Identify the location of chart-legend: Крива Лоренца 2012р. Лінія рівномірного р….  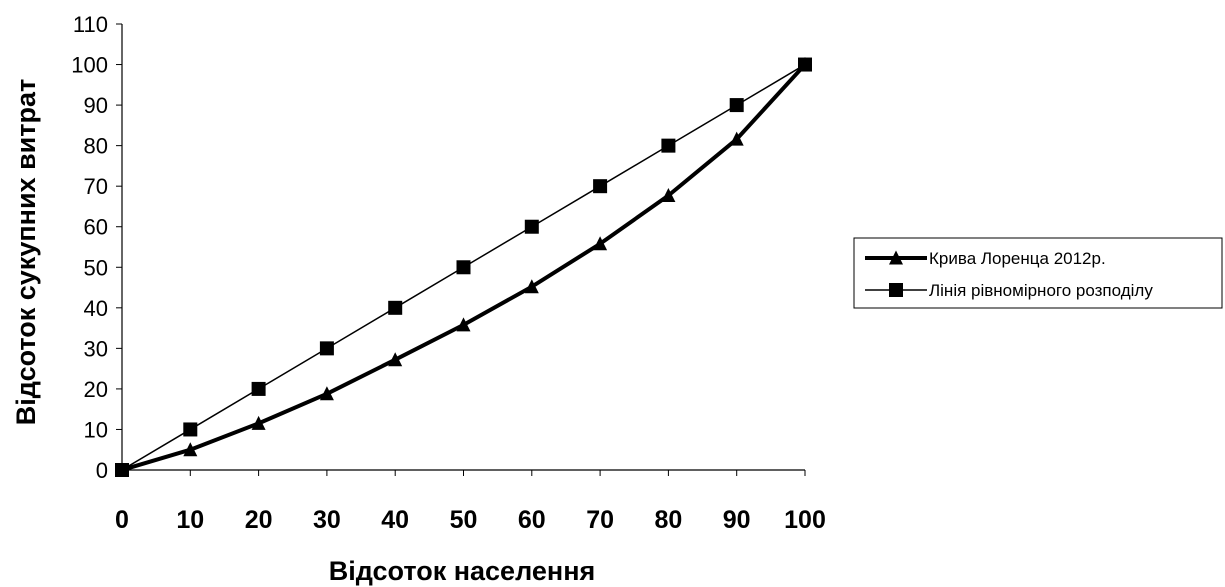
(1038, 273).